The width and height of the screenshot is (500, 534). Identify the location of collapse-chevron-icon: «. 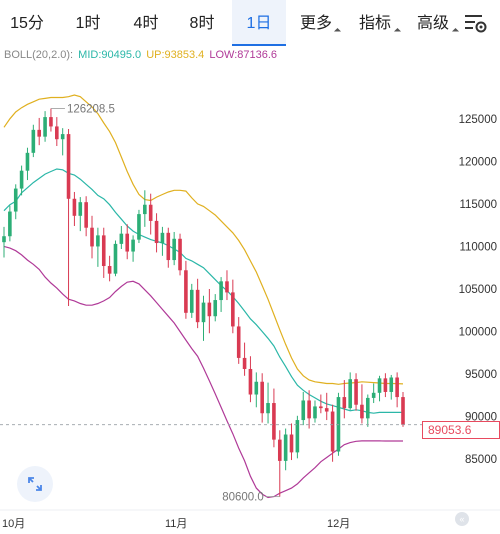
(462, 519).